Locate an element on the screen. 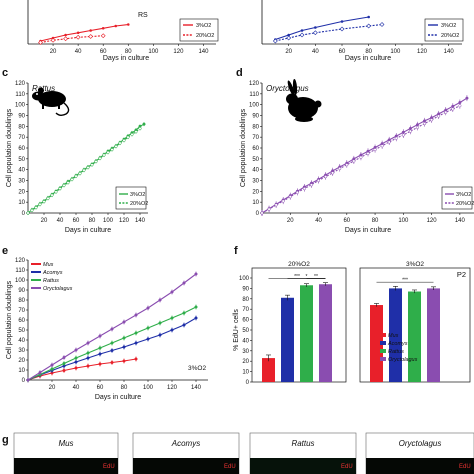 Image resolution: width=474 pixels, height=474 pixels. f-bar-acomys is located at coordinates (287, 339).